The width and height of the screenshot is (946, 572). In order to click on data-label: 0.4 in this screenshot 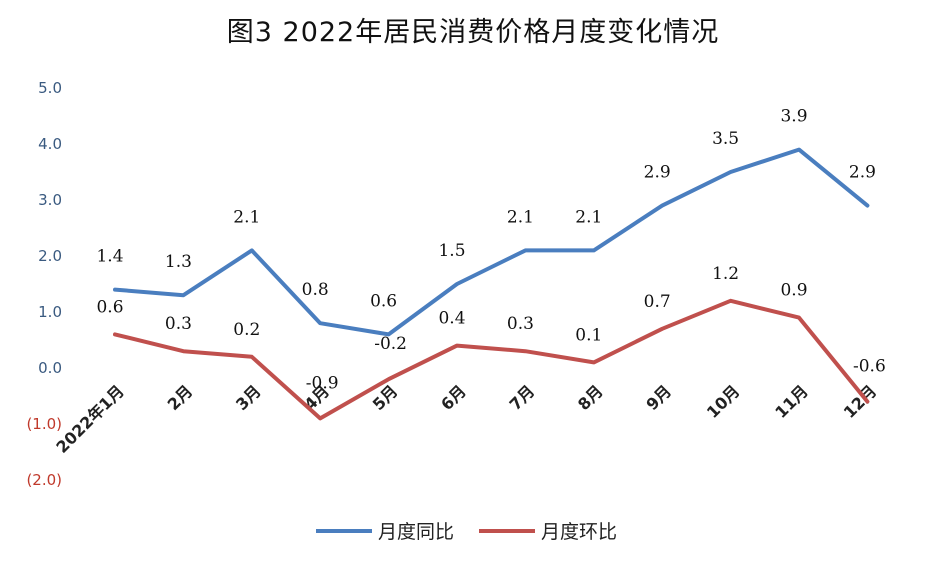, I will do `click(451, 319)`.